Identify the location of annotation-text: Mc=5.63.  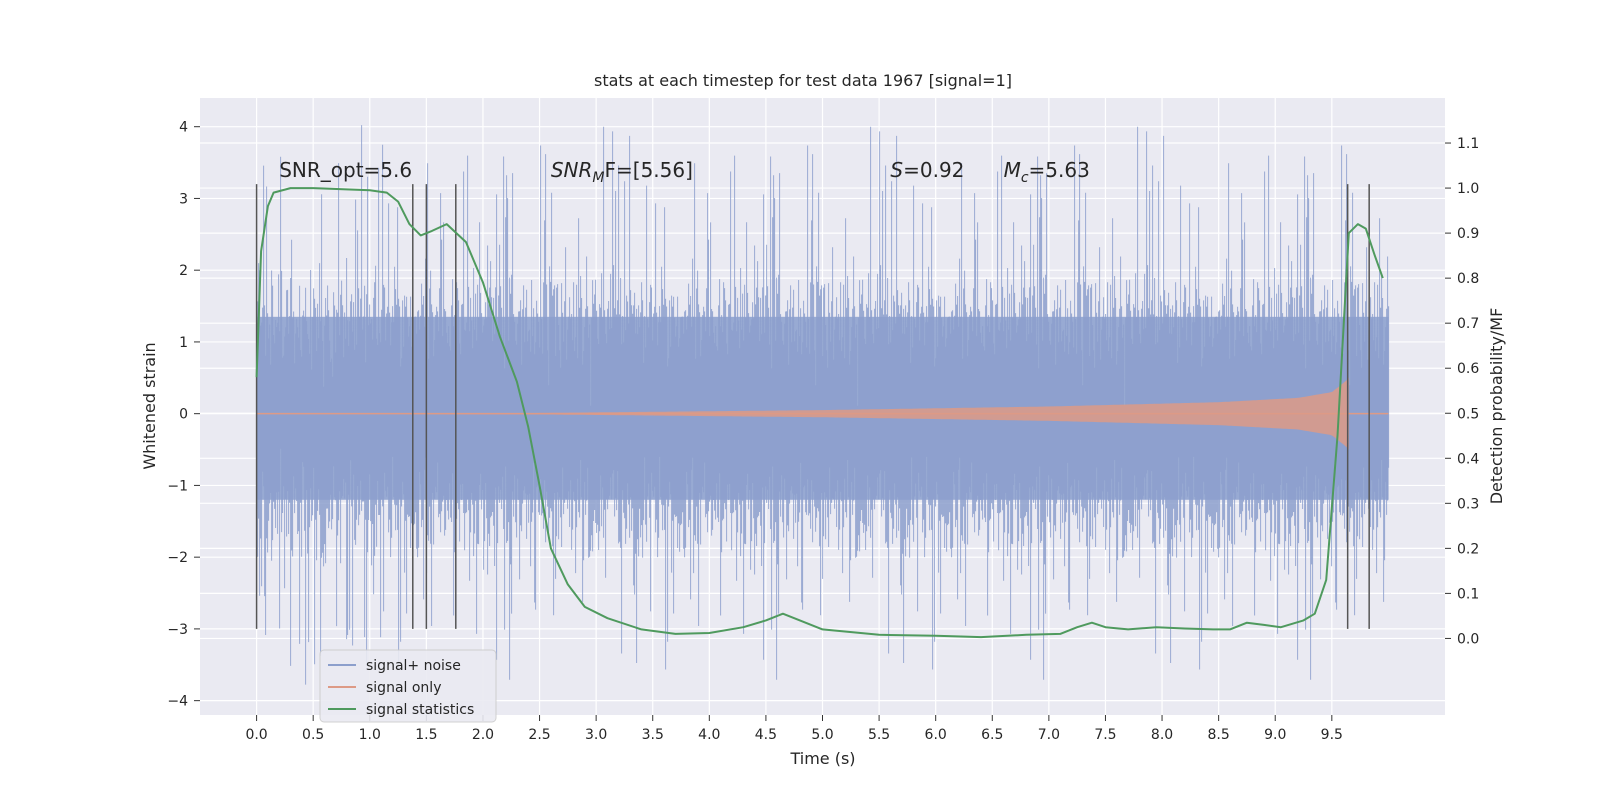
(1047, 172).